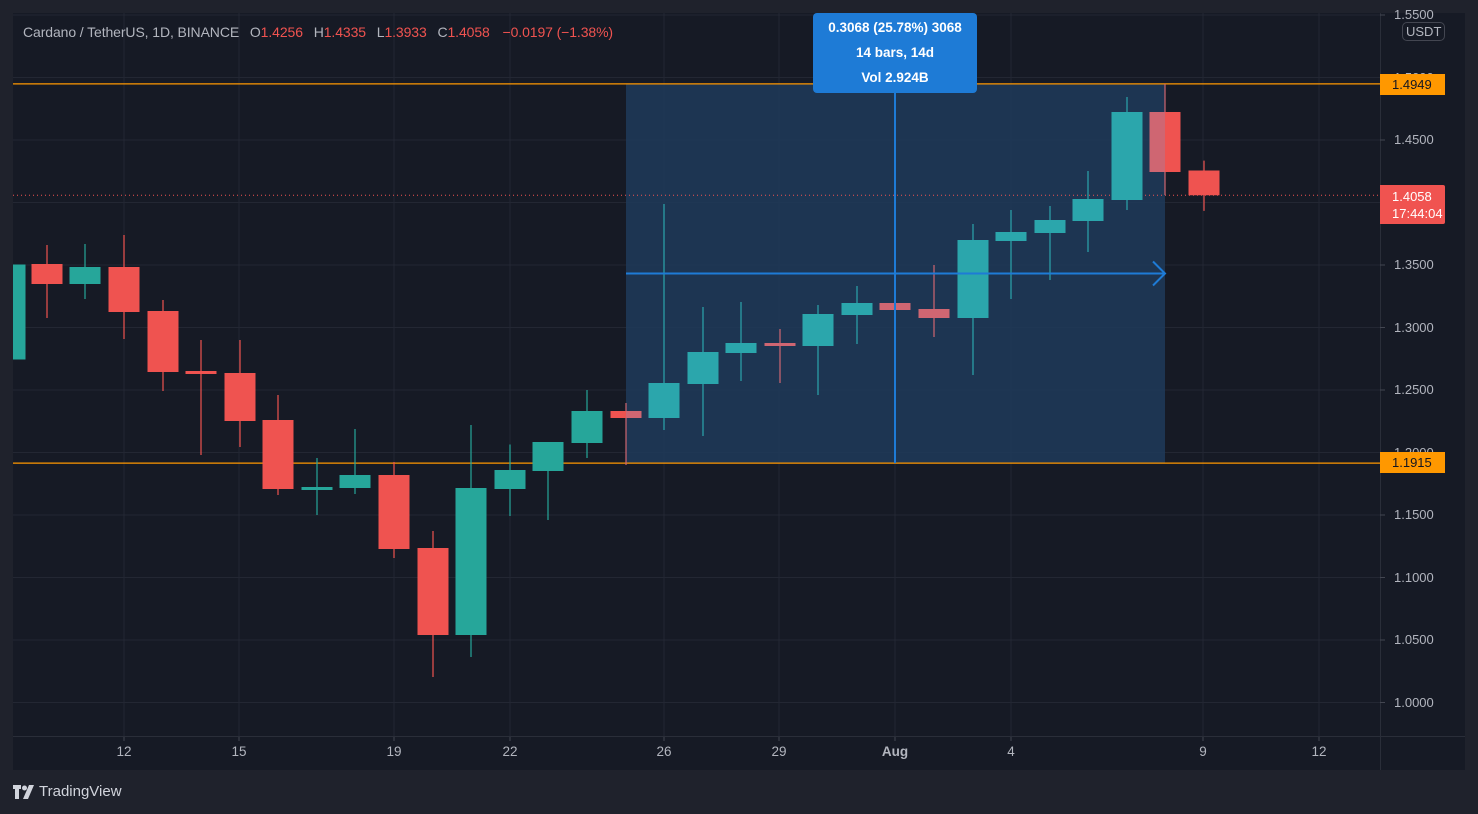 The height and width of the screenshot is (814, 1478). What do you see at coordinates (1417, 213) in the screenshot?
I see `bar-countdown: 17:44:04` at bounding box center [1417, 213].